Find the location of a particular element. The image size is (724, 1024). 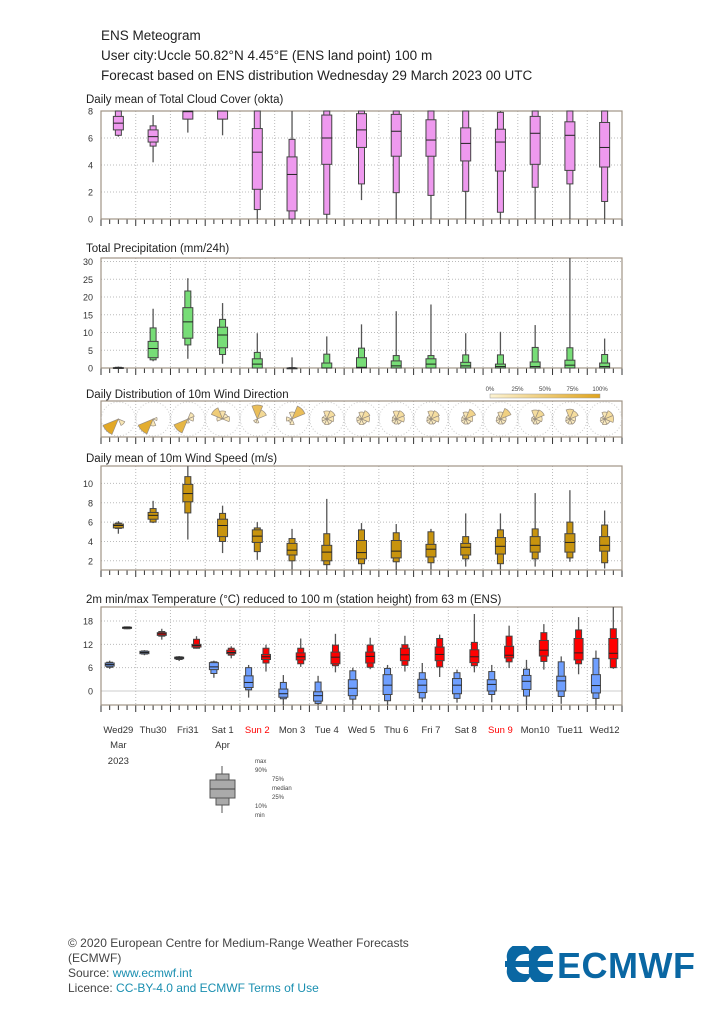

legend-label-p25: 25% is located at coordinates (278, 798).